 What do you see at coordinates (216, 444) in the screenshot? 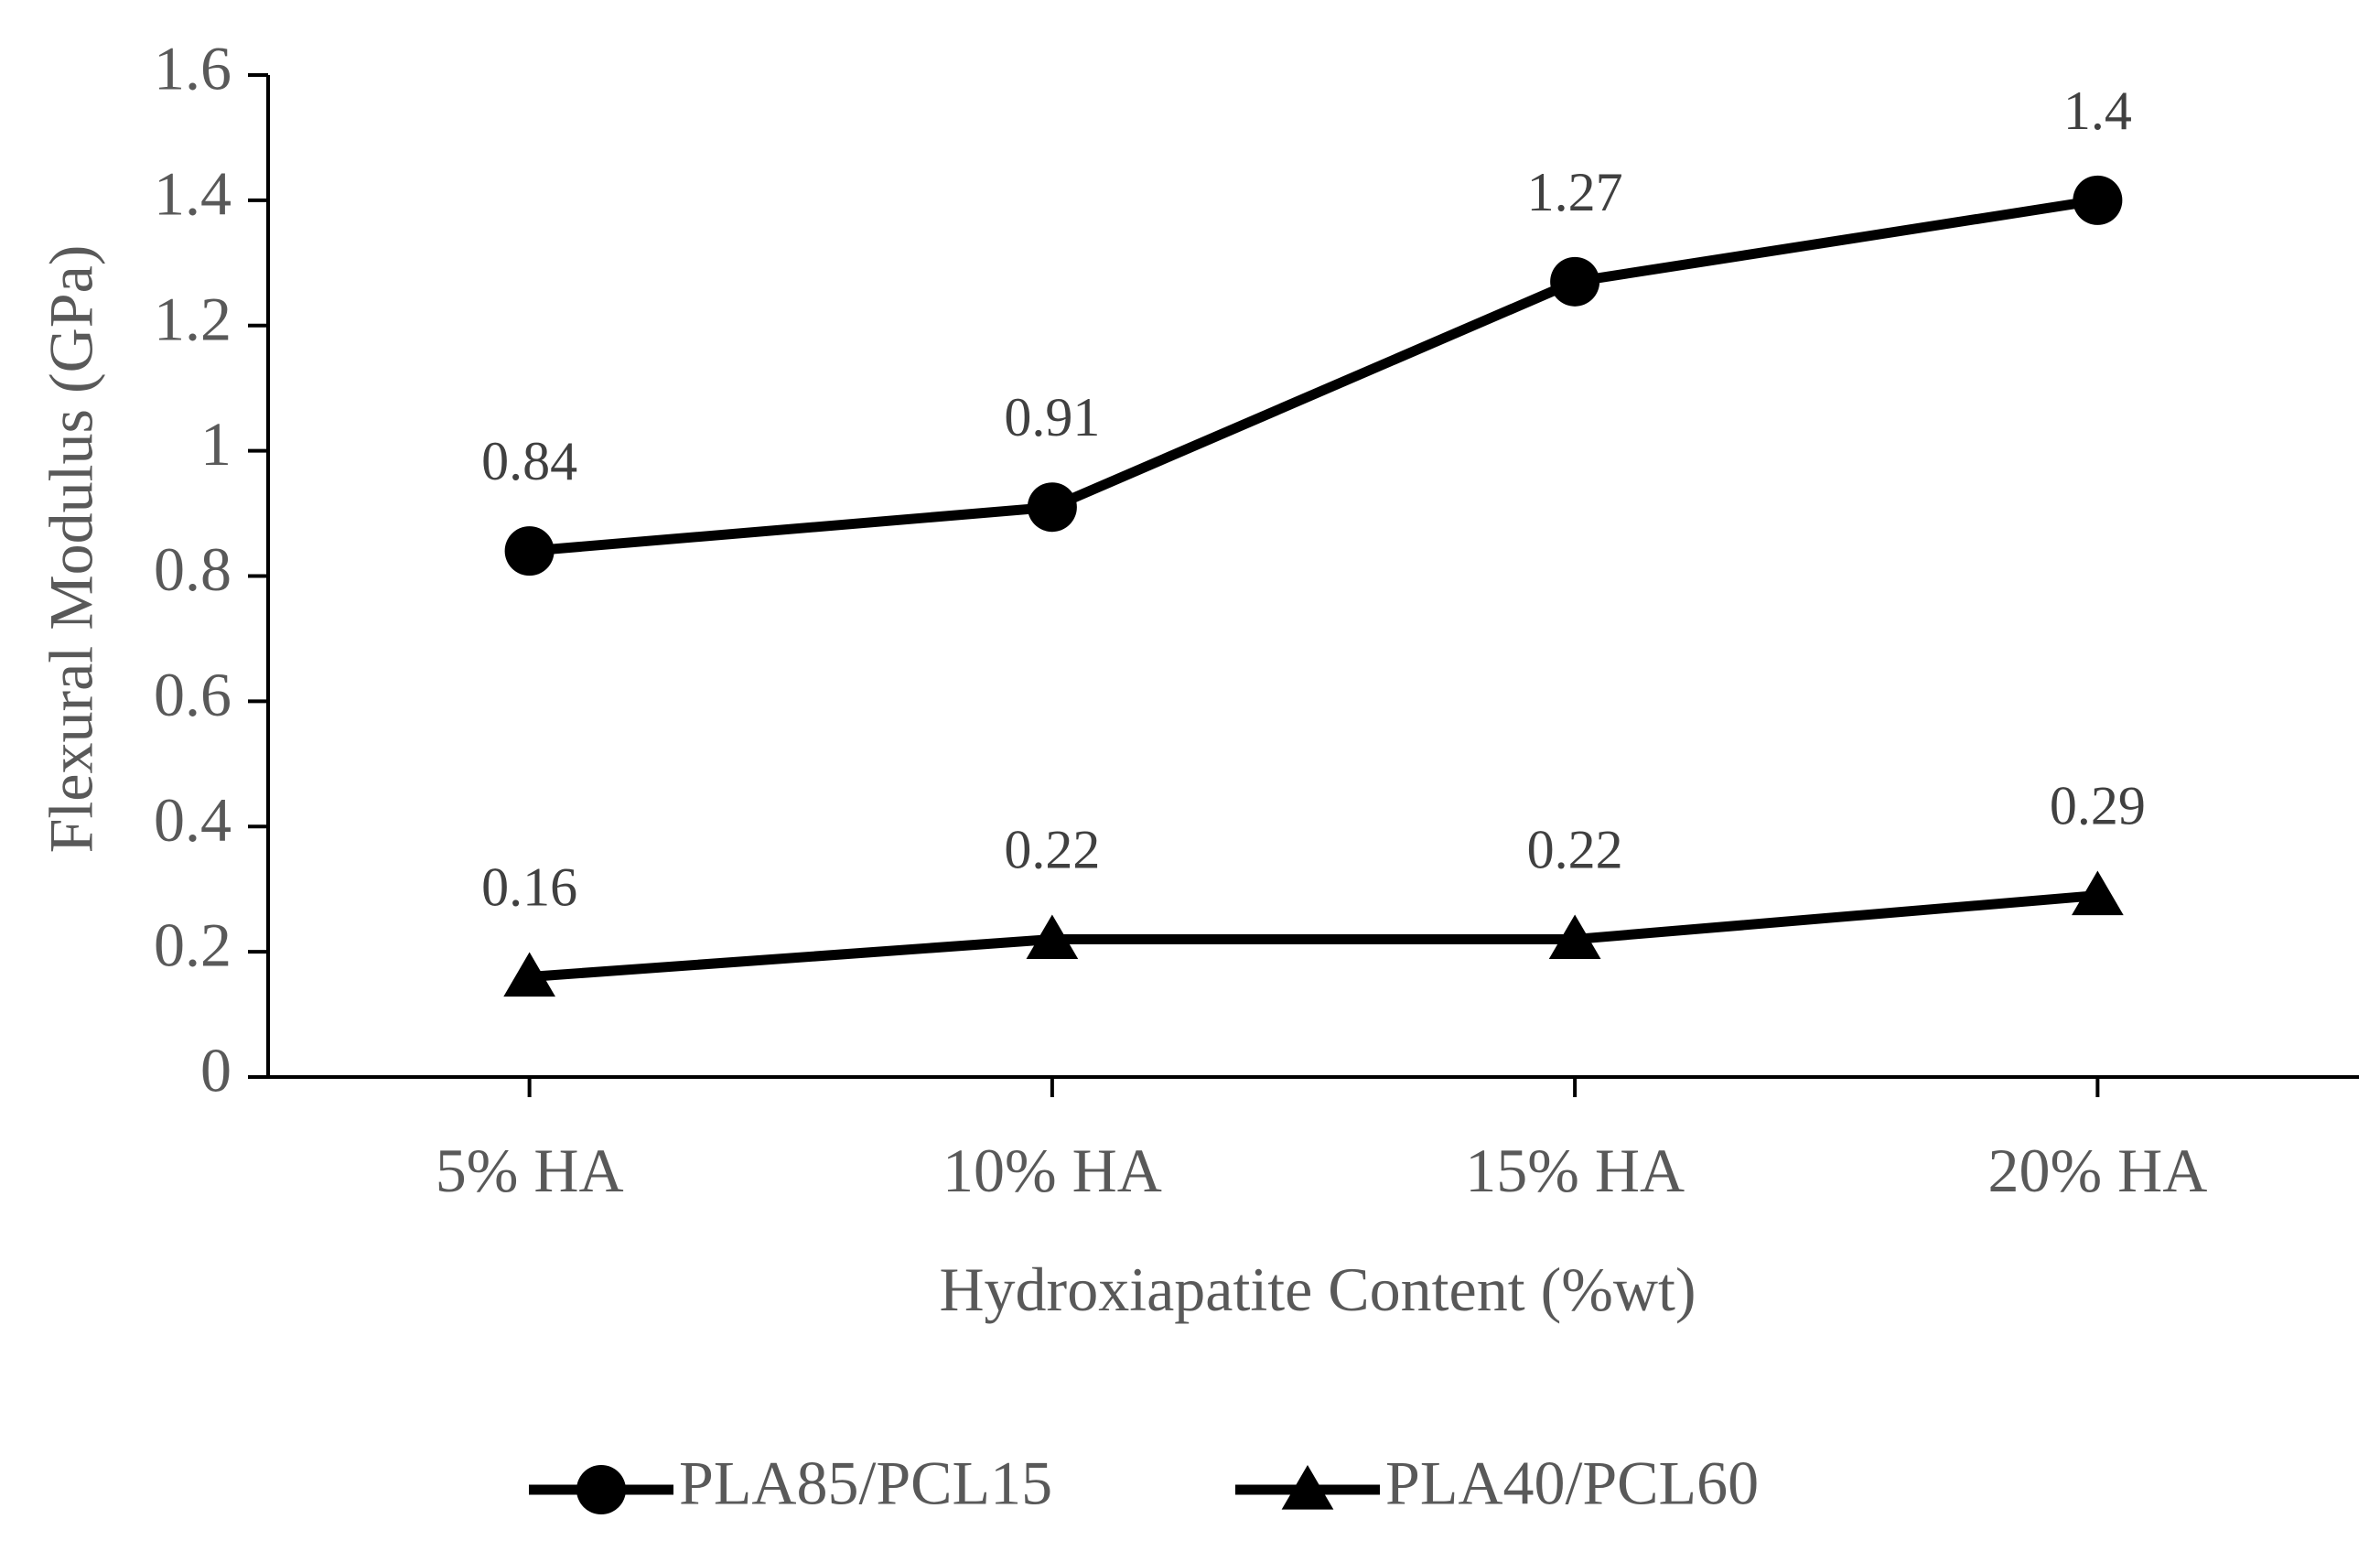
I see `y-tick-label: 1` at bounding box center [216, 444].